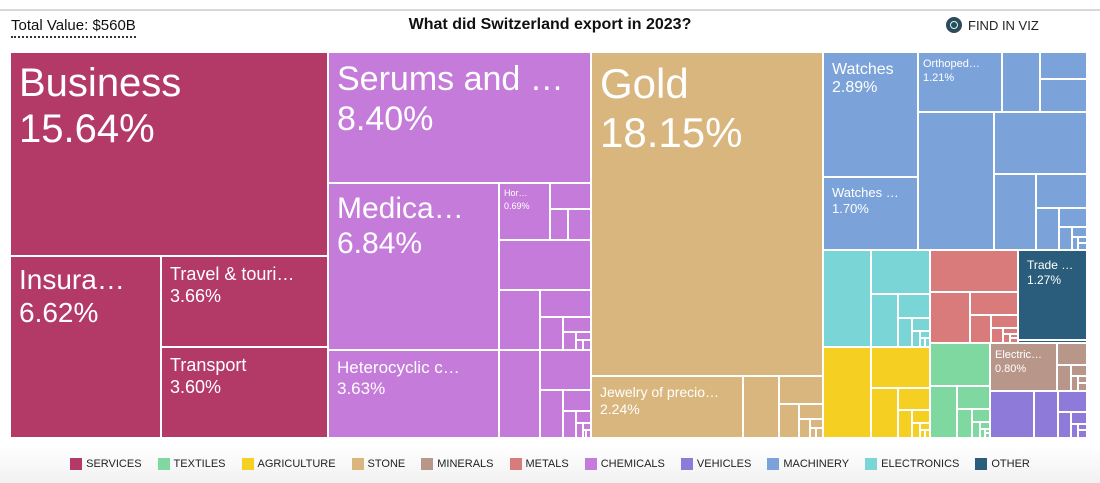  Describe the element at coordinates (413, 266) in the screenshot. I see `tile-medica: Medica… 6.84%` at that location.